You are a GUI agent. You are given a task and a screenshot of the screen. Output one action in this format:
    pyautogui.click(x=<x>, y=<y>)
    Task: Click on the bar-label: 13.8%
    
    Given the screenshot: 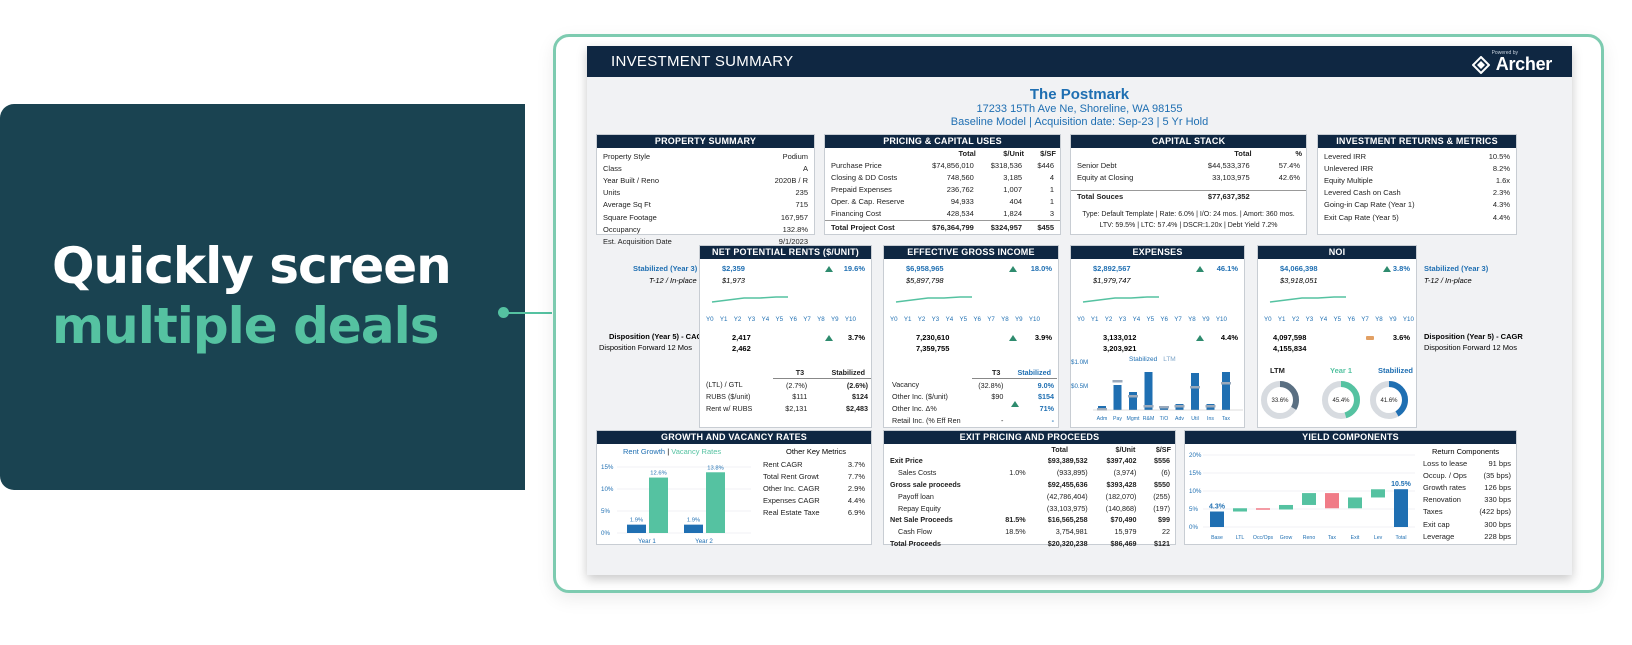 What is the action you would take?
    pyautogui.click(x=715, y=468)
    